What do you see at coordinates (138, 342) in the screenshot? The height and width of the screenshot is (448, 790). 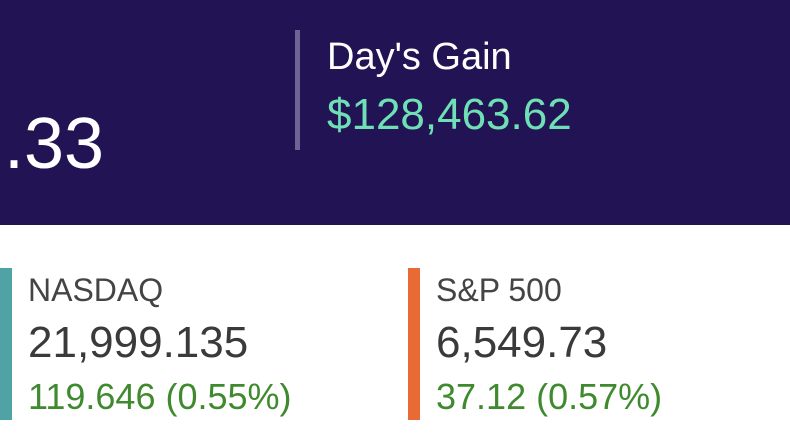 I see `index-value: 21,999.135` at bounding box center [138, 342].